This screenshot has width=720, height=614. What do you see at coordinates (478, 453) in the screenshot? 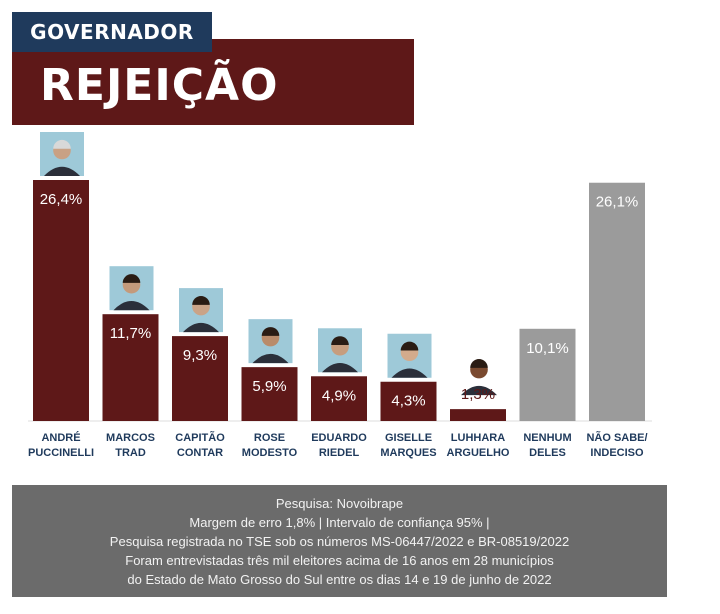
I see `category-label: ARGUELHO` at bounding box center [478, 453].